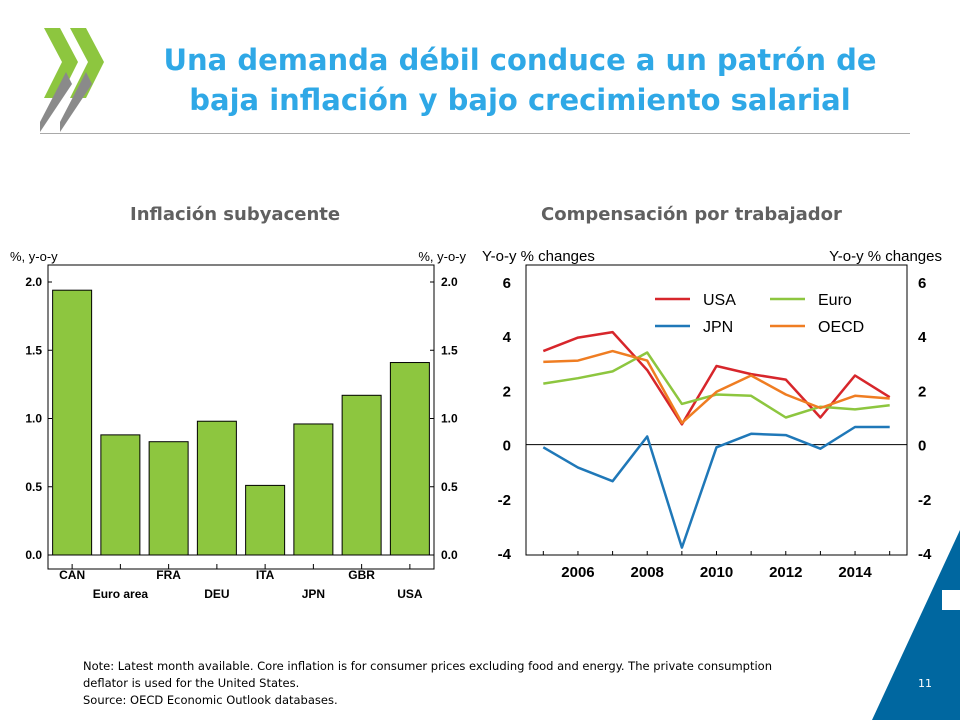 Image resolution: width=960 pixels, height=720 pixels. I want to click on bar-ytick-right: 2.0, so click(449, 282).